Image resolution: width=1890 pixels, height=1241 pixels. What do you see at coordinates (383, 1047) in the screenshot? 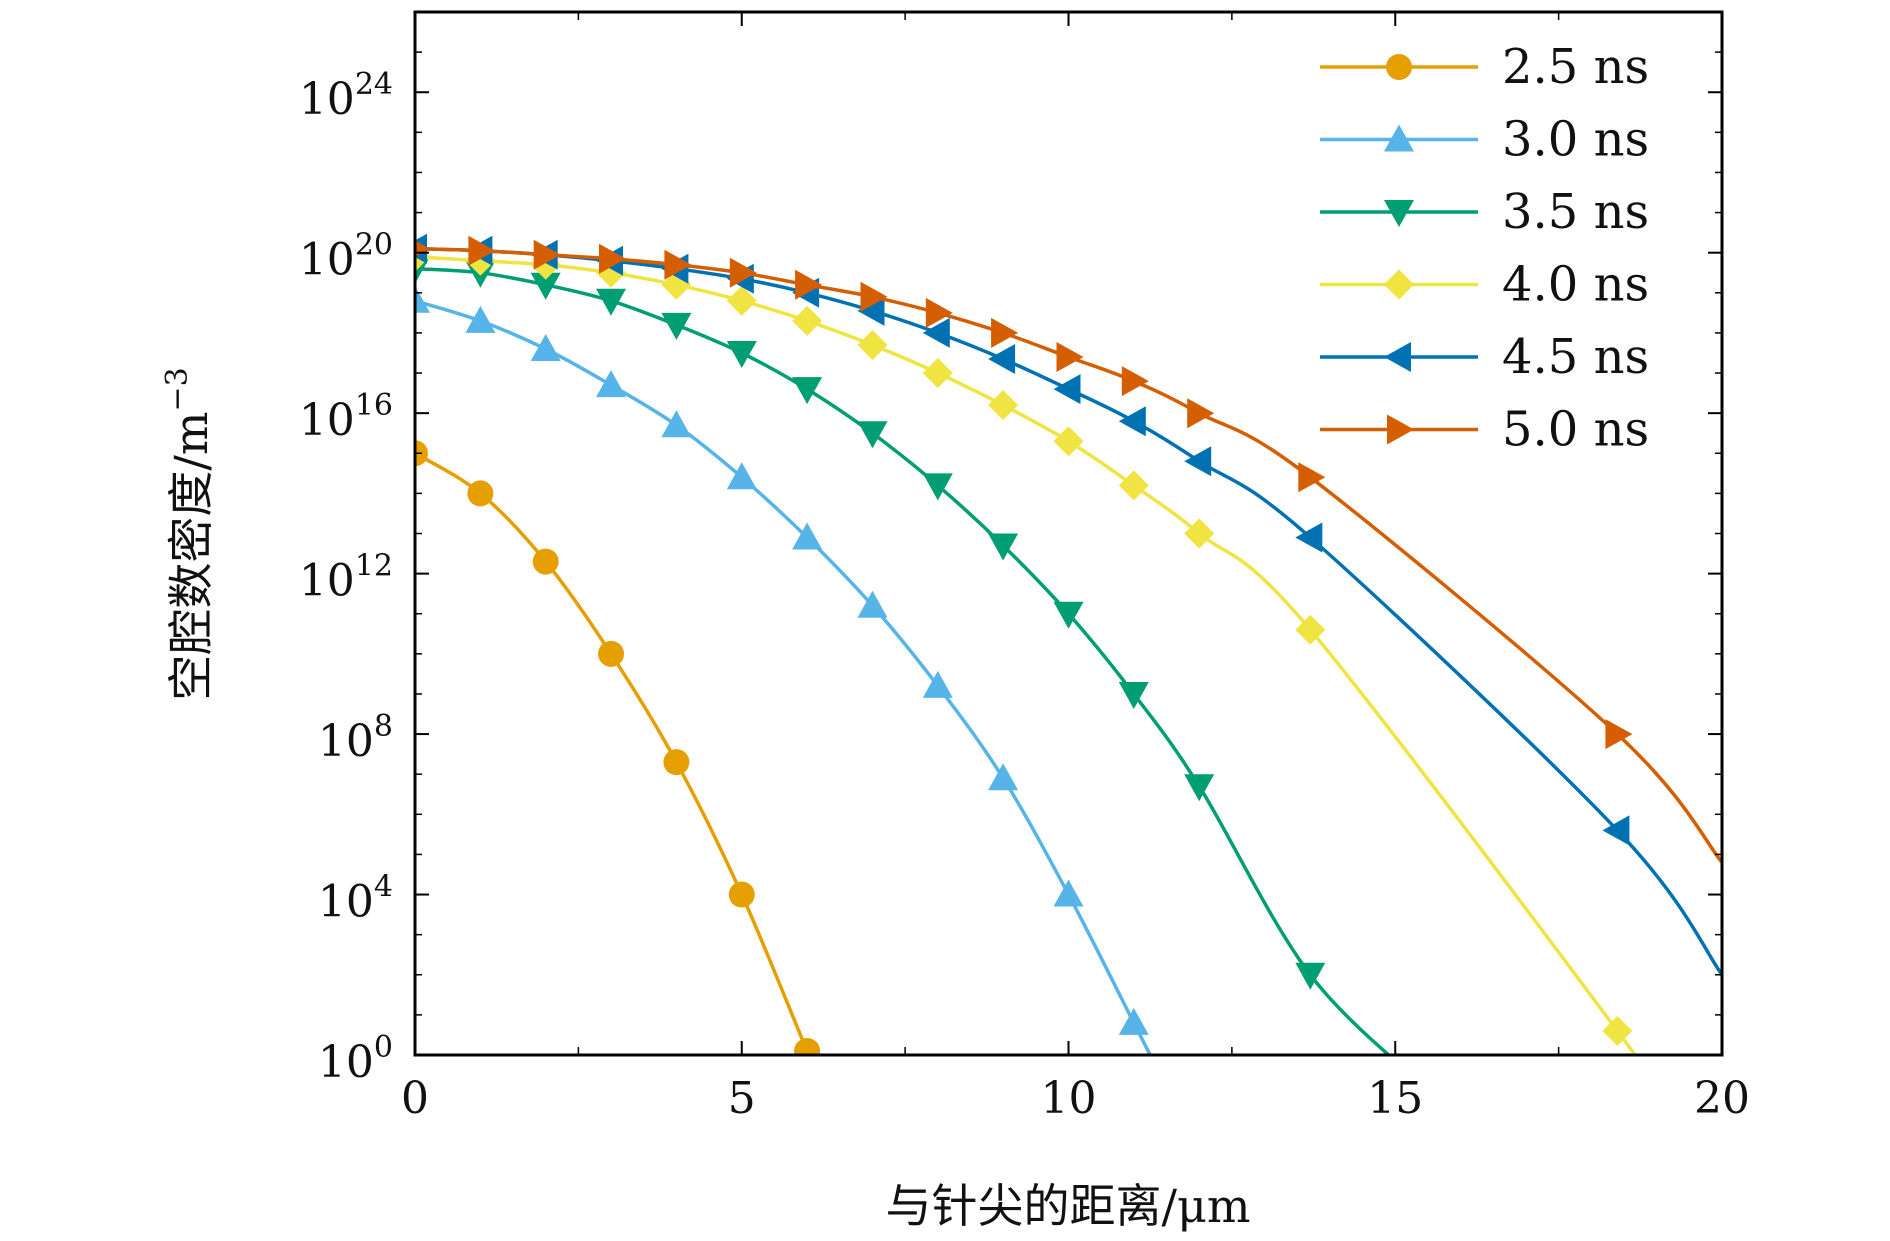
I see `y-tick-exponent: 0` at bounding box center [383, 1047].